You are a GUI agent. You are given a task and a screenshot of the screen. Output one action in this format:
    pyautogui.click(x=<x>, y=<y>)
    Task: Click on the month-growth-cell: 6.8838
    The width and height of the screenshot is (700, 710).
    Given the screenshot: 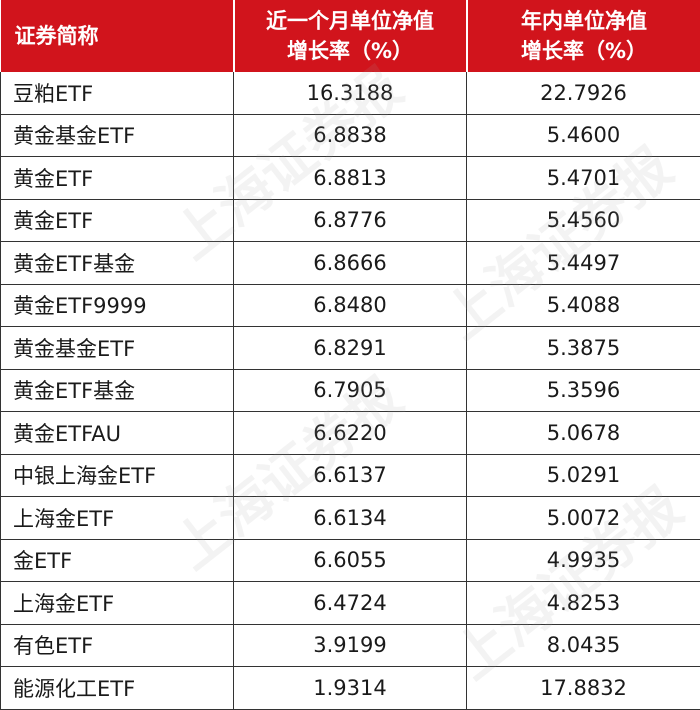 What is the action you would take?
    pyautogui.click(x=350, y=135)
    